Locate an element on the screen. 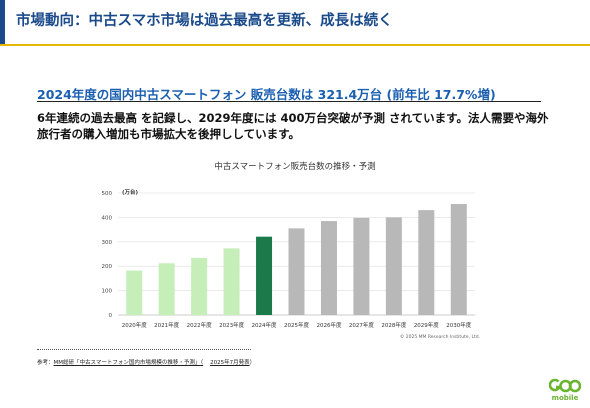  y-tick-label: 100 is located at coordinates (107, 292).